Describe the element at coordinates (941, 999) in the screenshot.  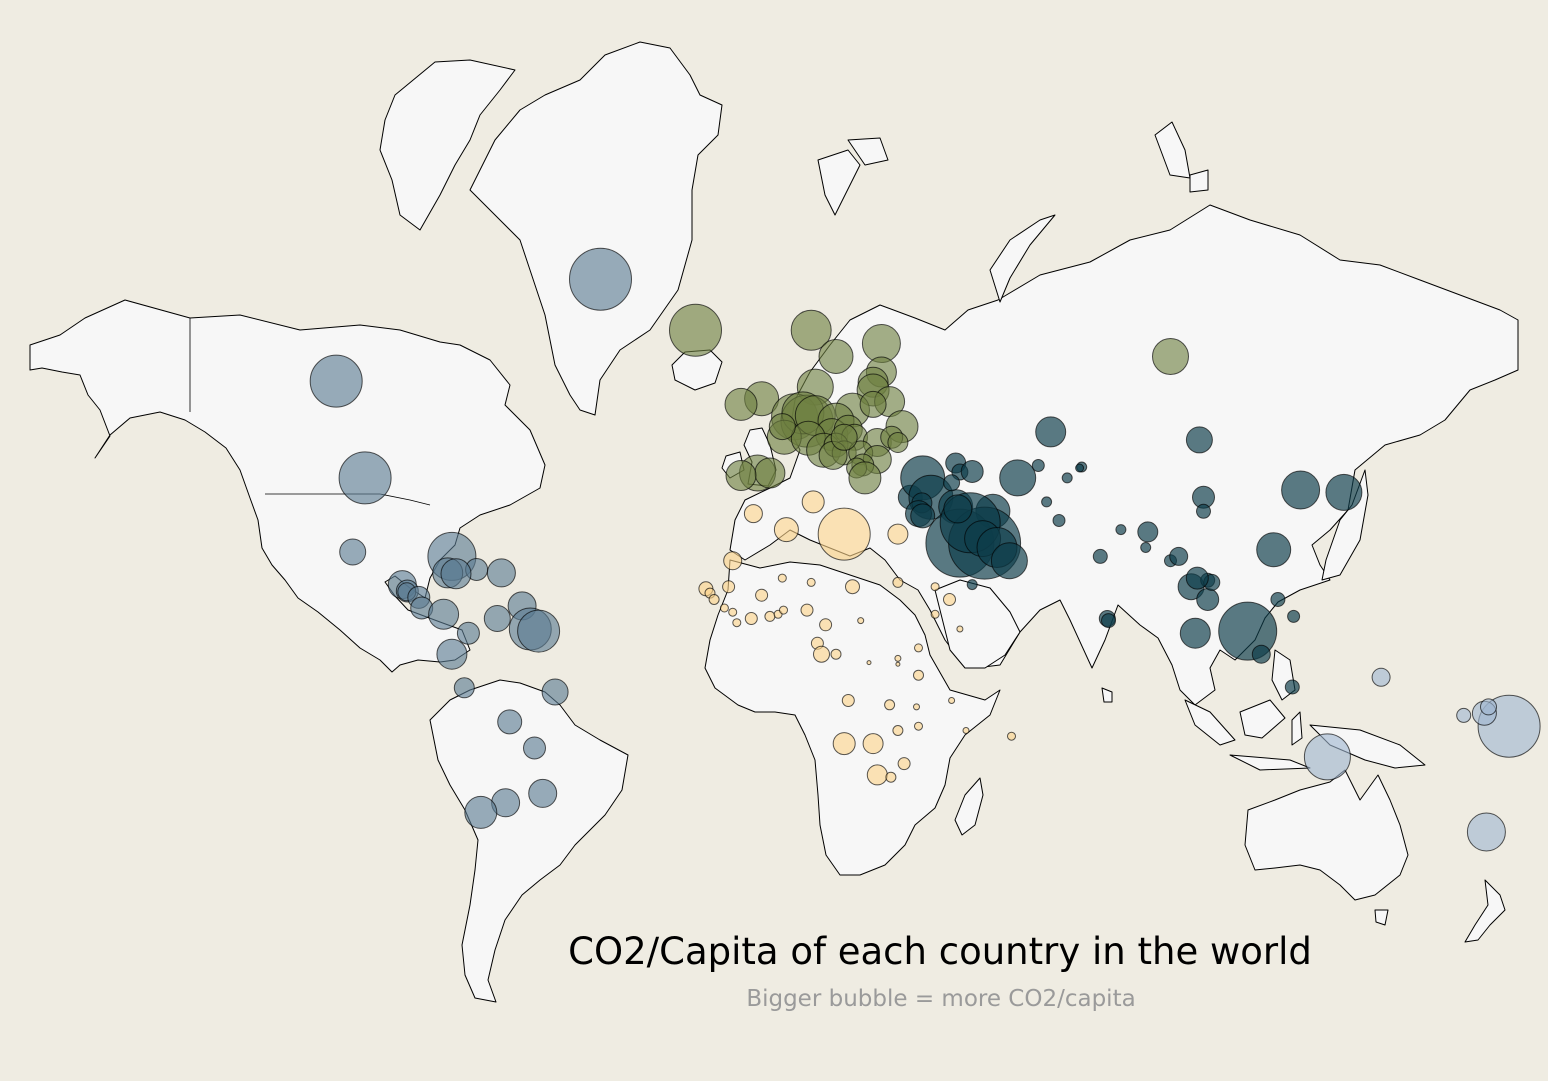
I see `map-subtitle: Bigger bubble = more CO2/capita` at that location.